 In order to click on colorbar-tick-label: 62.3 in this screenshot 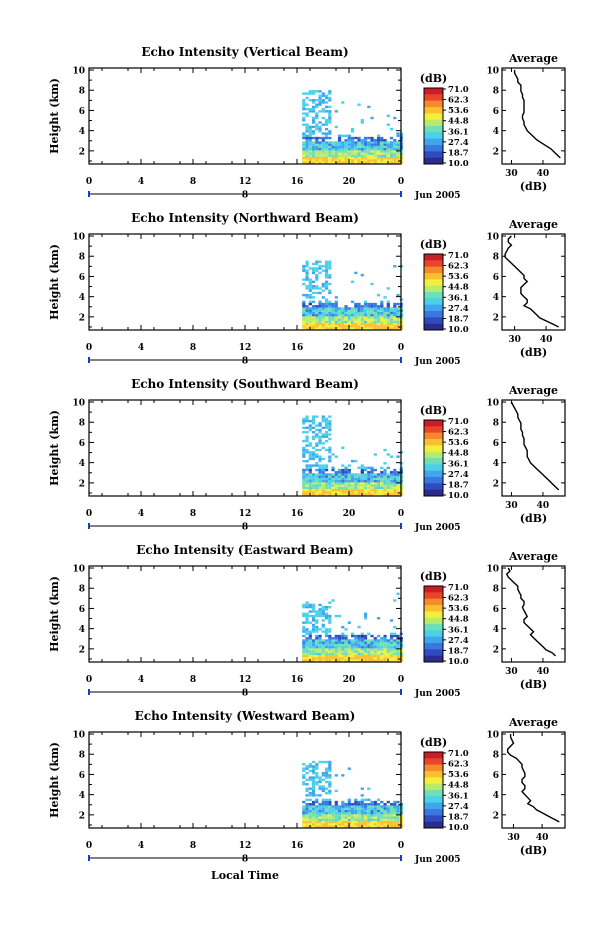, I will do `click(458, 267)`.